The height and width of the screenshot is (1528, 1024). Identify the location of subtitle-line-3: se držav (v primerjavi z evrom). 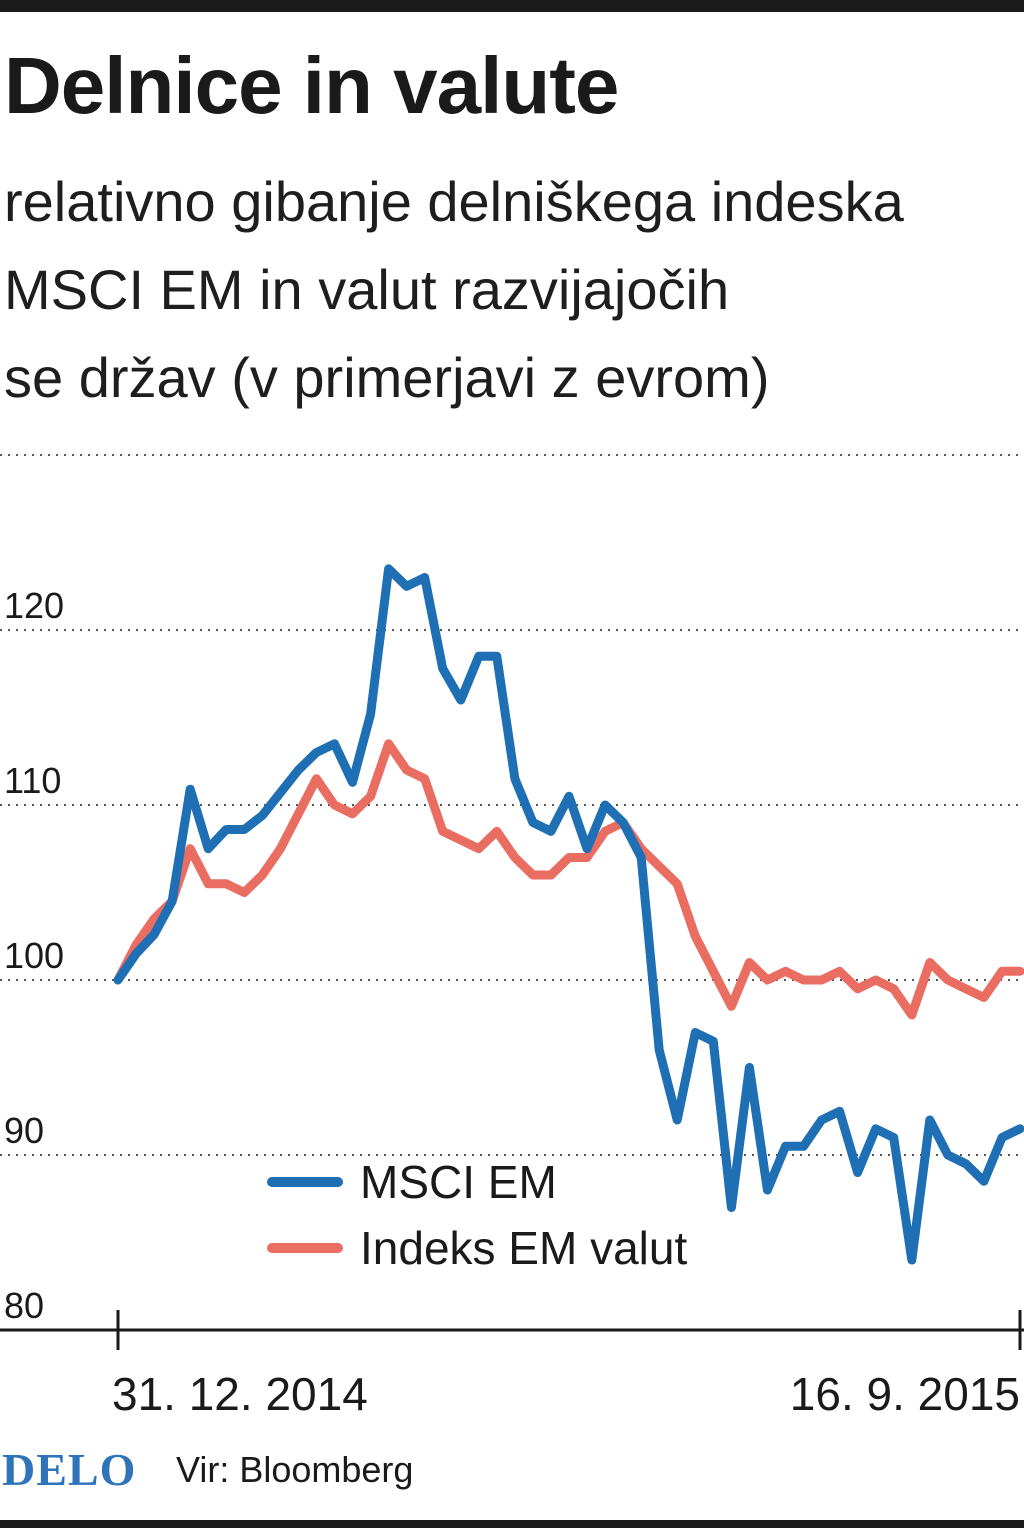
(387, 377).